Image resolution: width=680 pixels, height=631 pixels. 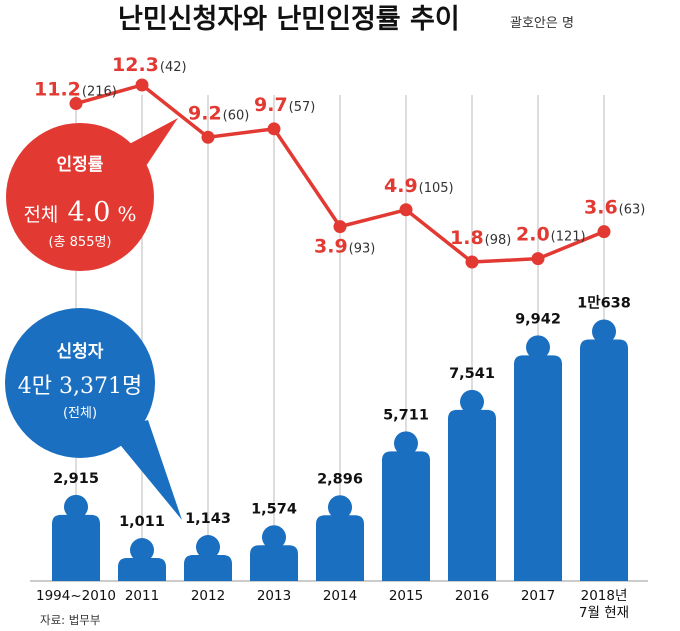 I want to click on x-tick-label: 2016, so click(x=472, y=596).